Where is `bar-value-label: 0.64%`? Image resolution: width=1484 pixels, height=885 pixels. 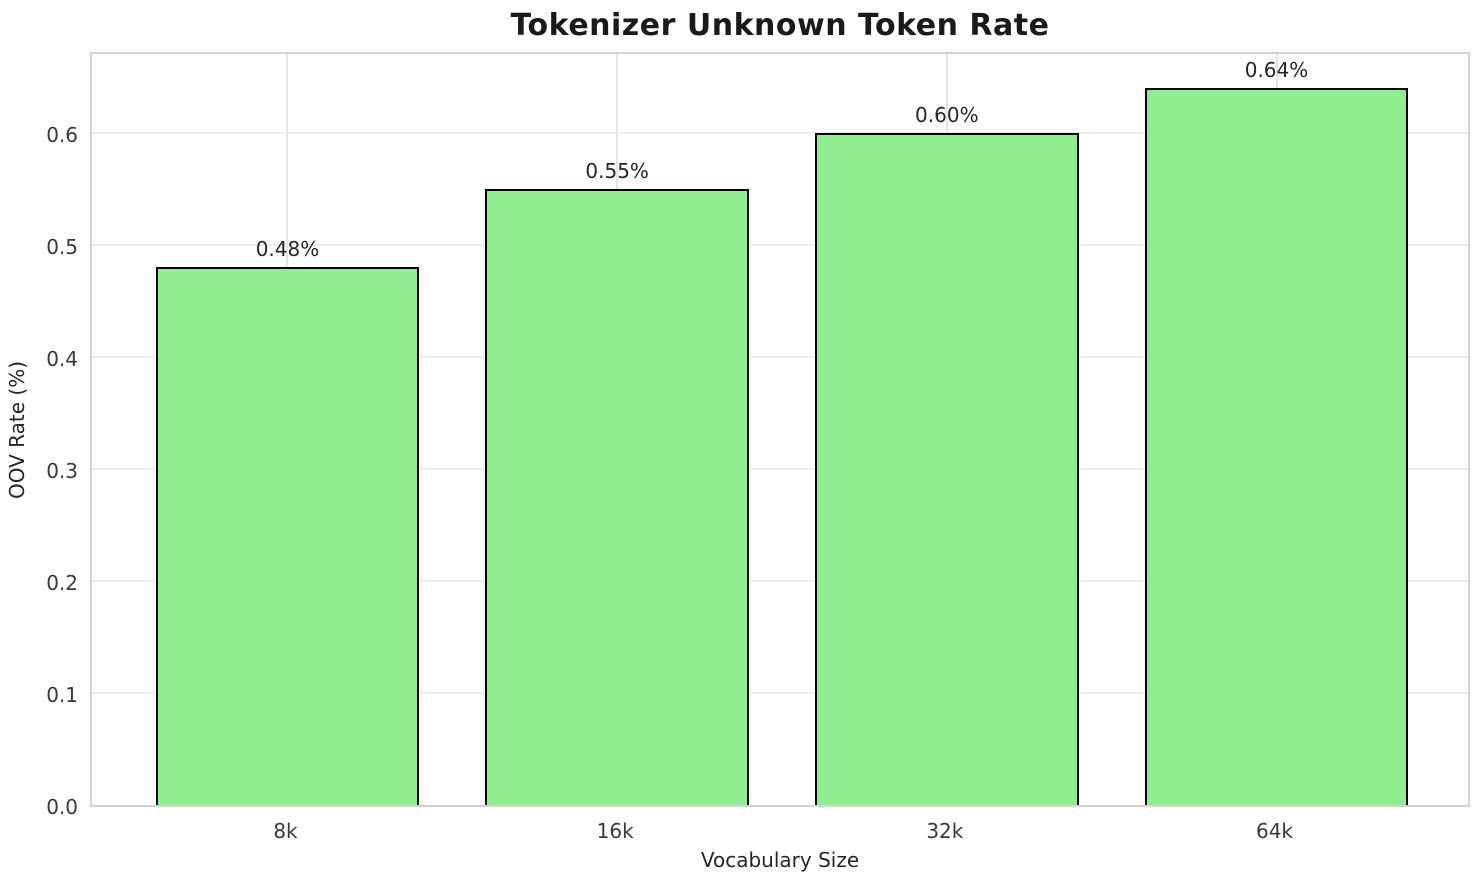 bar-value-label: 0.64% is located at coordinates (1276, 70).